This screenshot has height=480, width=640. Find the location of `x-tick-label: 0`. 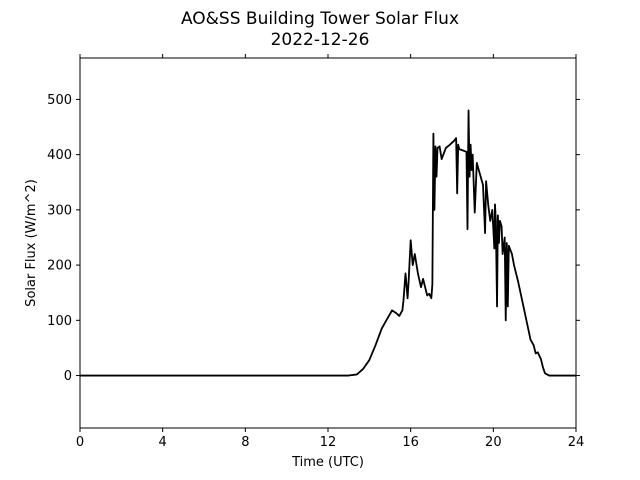

x-tick-label: 0 is located at coordinates (80, 442).